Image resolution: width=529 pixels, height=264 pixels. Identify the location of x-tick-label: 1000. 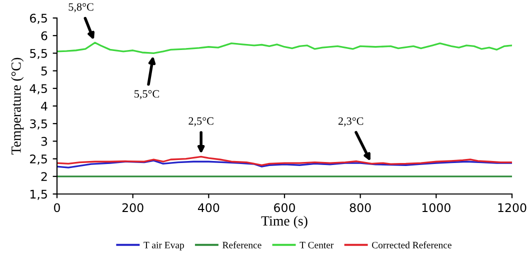
(436, 207).